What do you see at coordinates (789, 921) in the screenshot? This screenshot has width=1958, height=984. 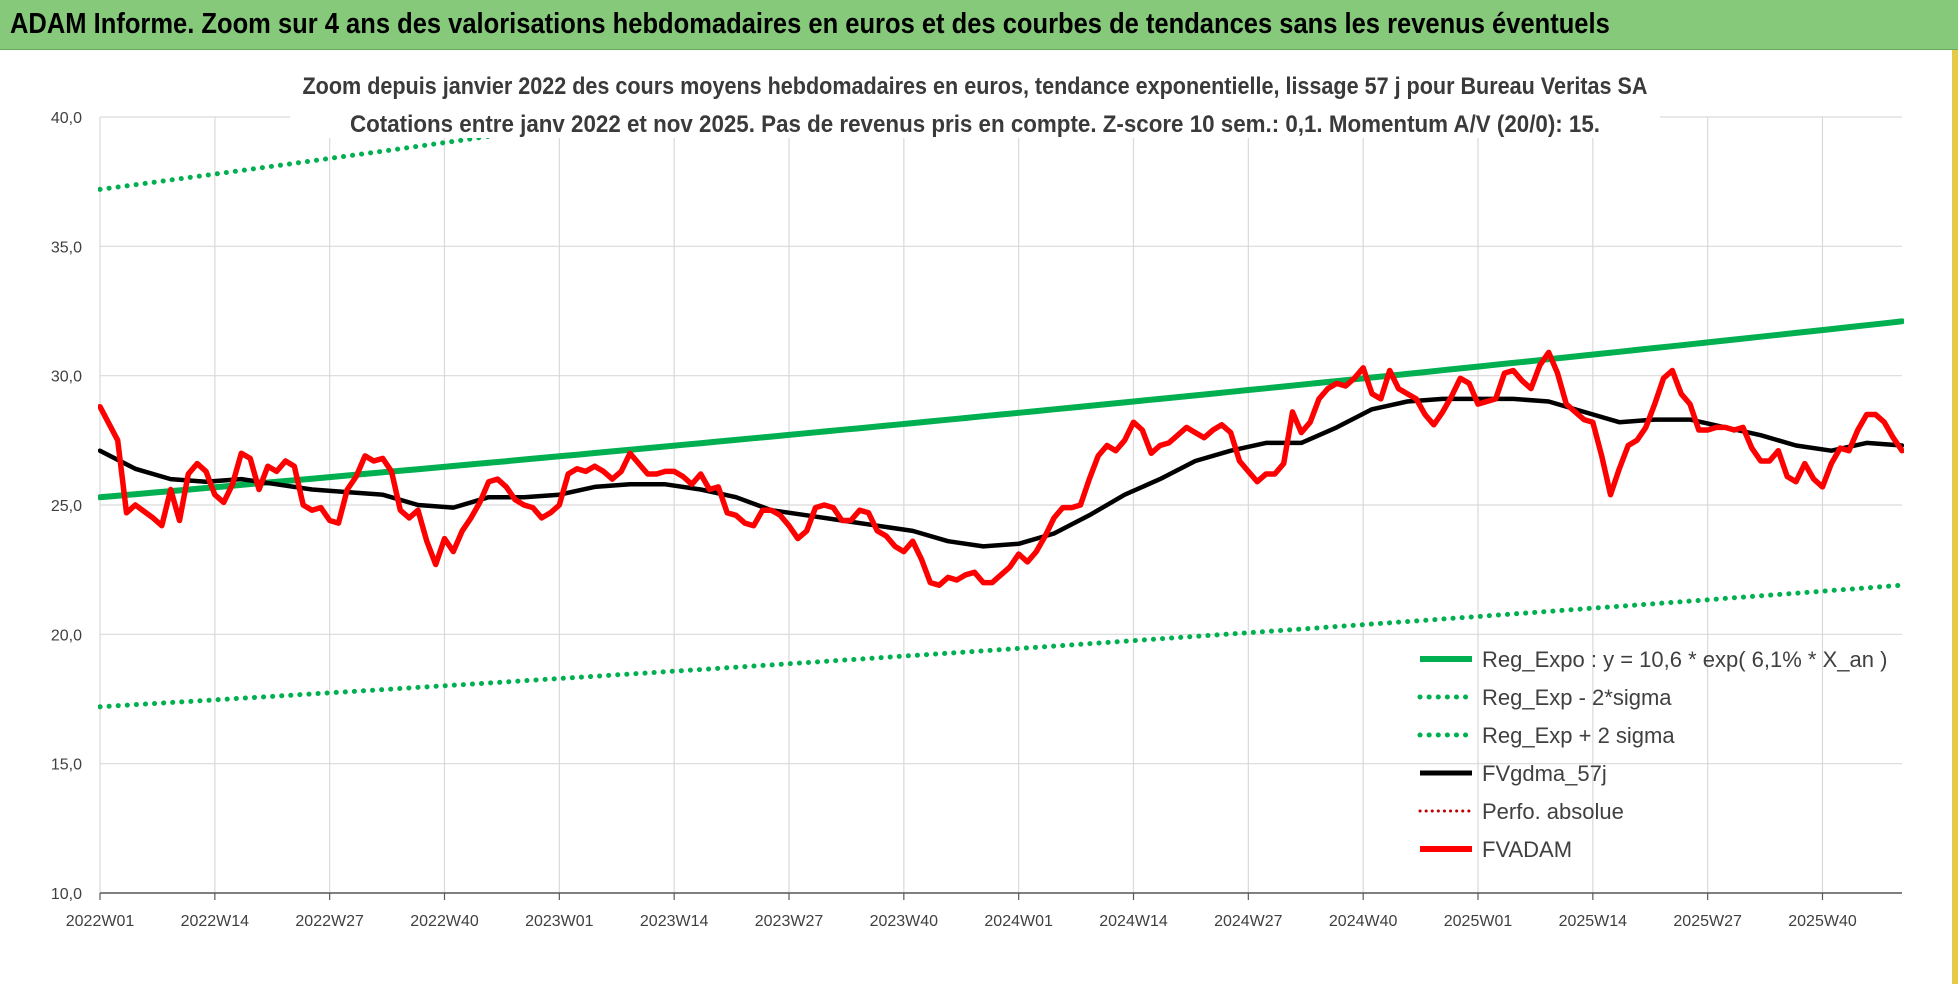 I see `x-tick-label: 2023W27` at bounding box center [789, 921].